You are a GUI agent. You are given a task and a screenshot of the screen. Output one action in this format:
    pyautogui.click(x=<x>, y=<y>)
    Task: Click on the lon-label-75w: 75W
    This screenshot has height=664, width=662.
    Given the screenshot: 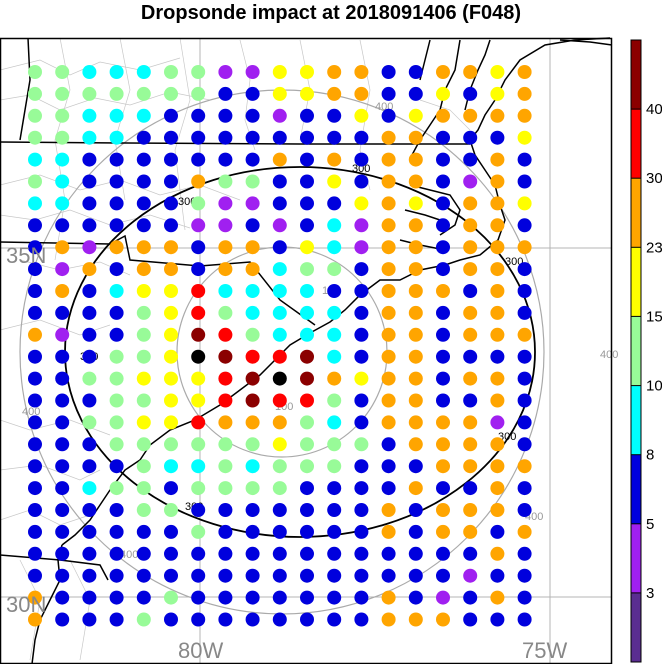 What is the action you would take?
    pyautogui.click(x=544, y=650)
    